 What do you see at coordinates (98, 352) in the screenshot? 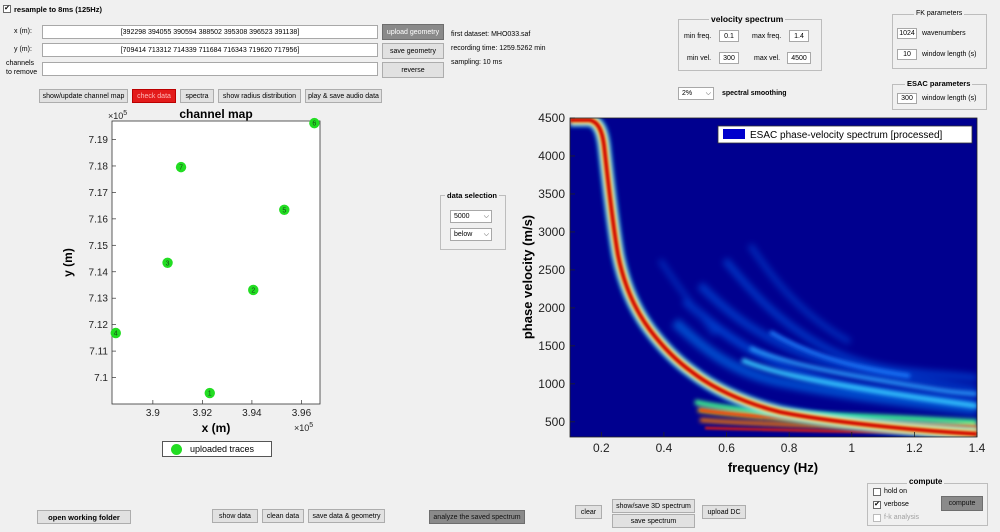
I see `channel-map-y-tick-label: 7.11` at bounding box center [98, 352].